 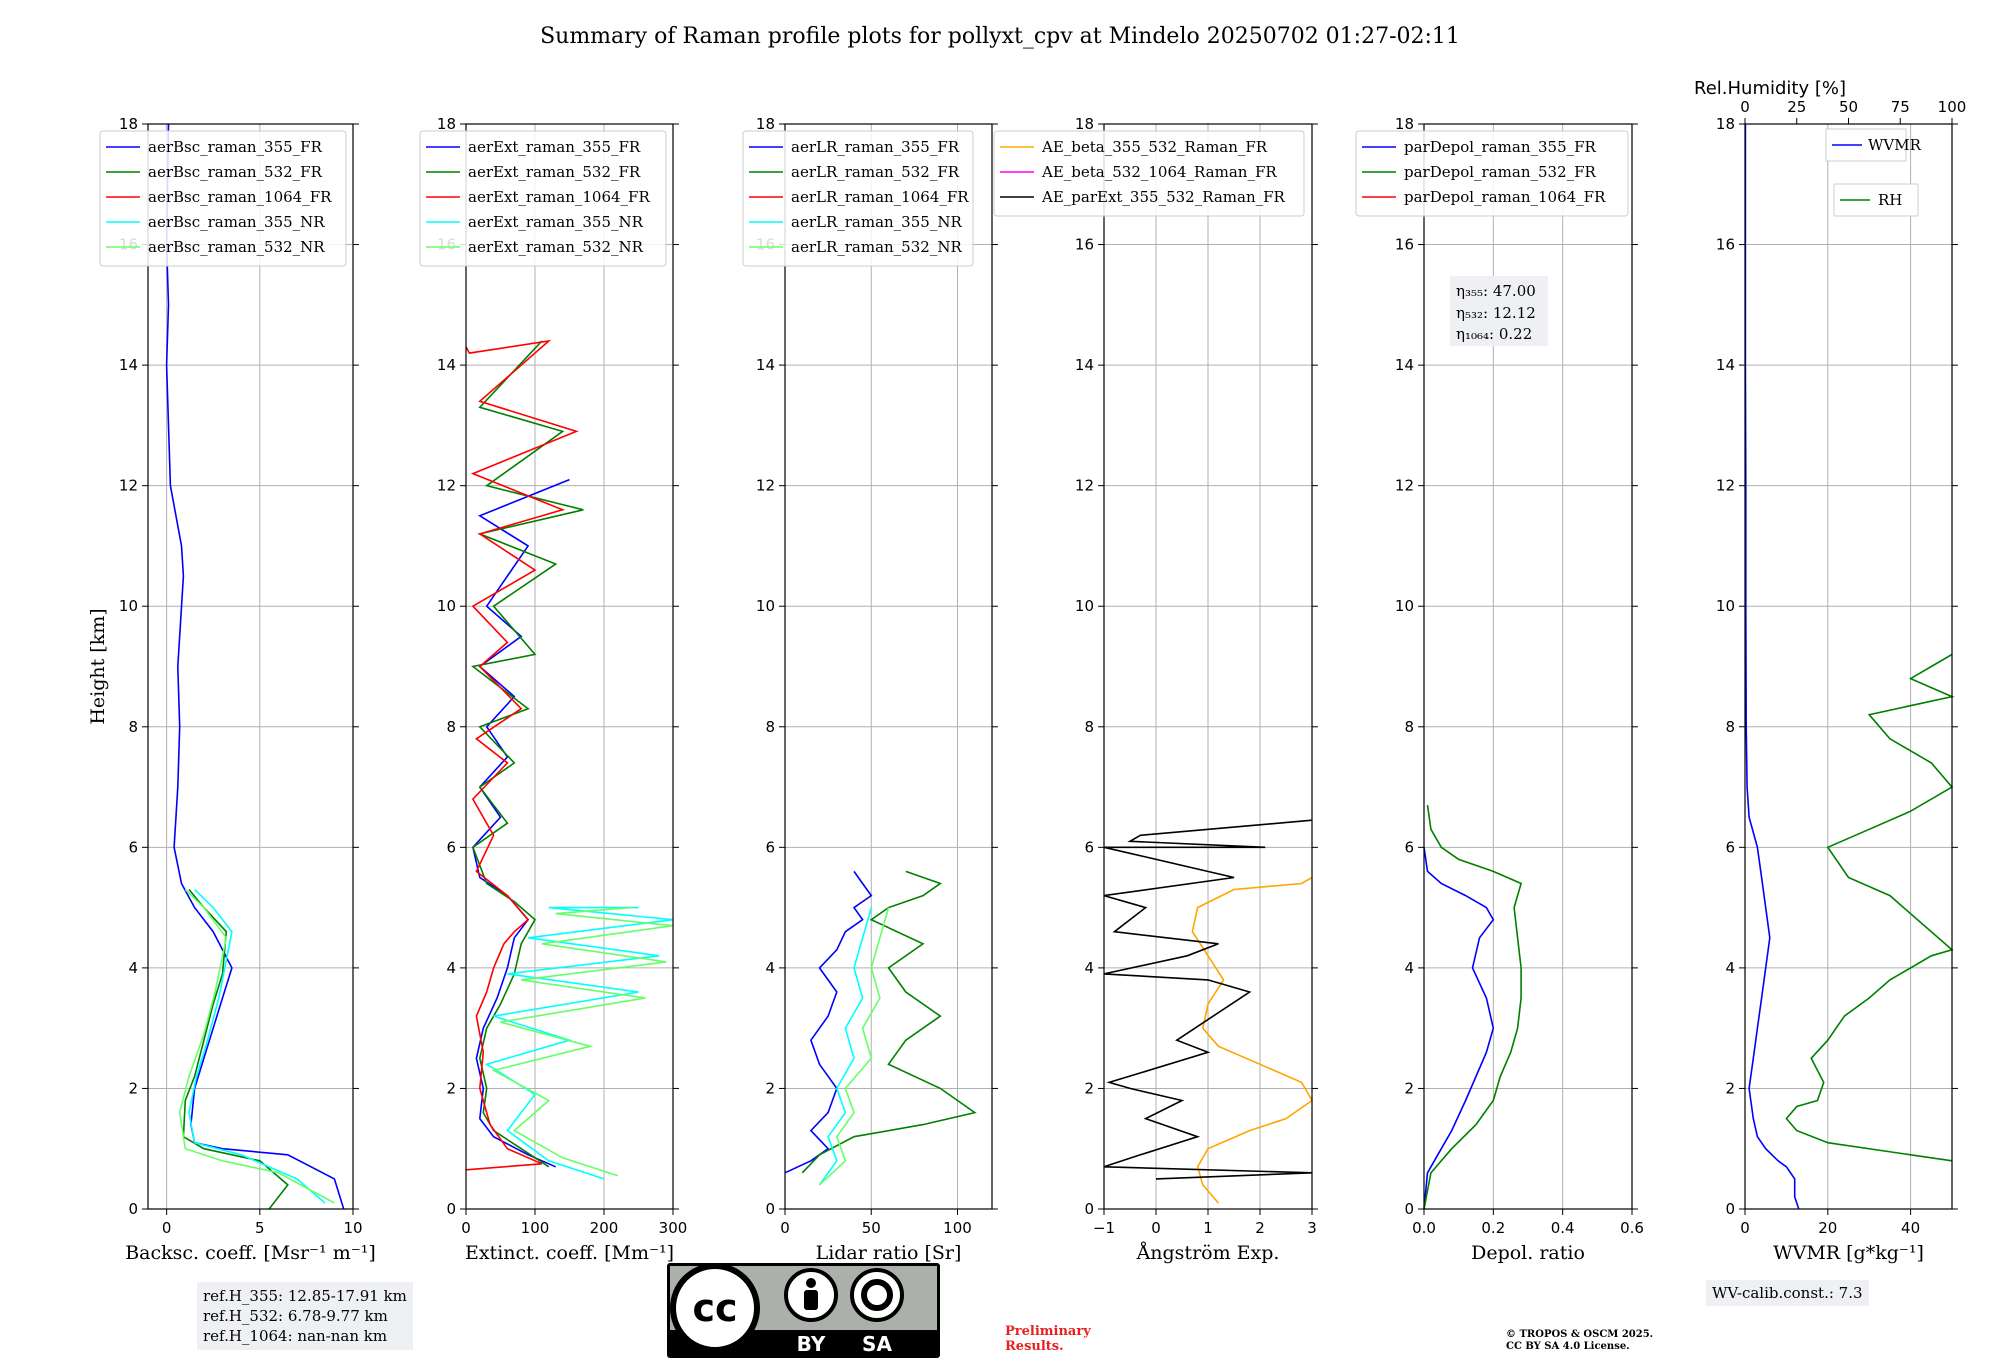 I want to click on x-tick-label: 40, so click(x=1910, y=1228).